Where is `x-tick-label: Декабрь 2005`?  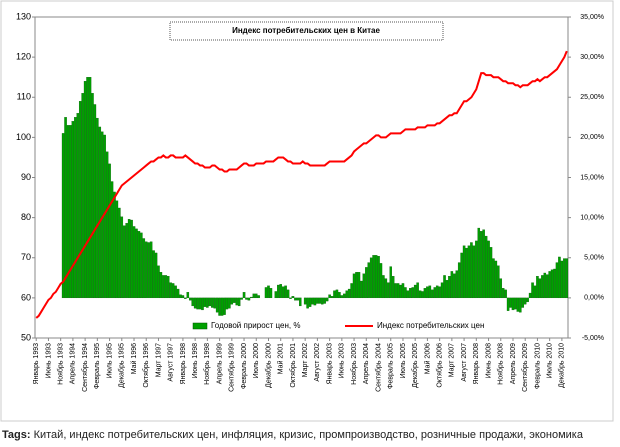
x-tick-label: Декабрь 2005 is located at coordinates (415, 365).